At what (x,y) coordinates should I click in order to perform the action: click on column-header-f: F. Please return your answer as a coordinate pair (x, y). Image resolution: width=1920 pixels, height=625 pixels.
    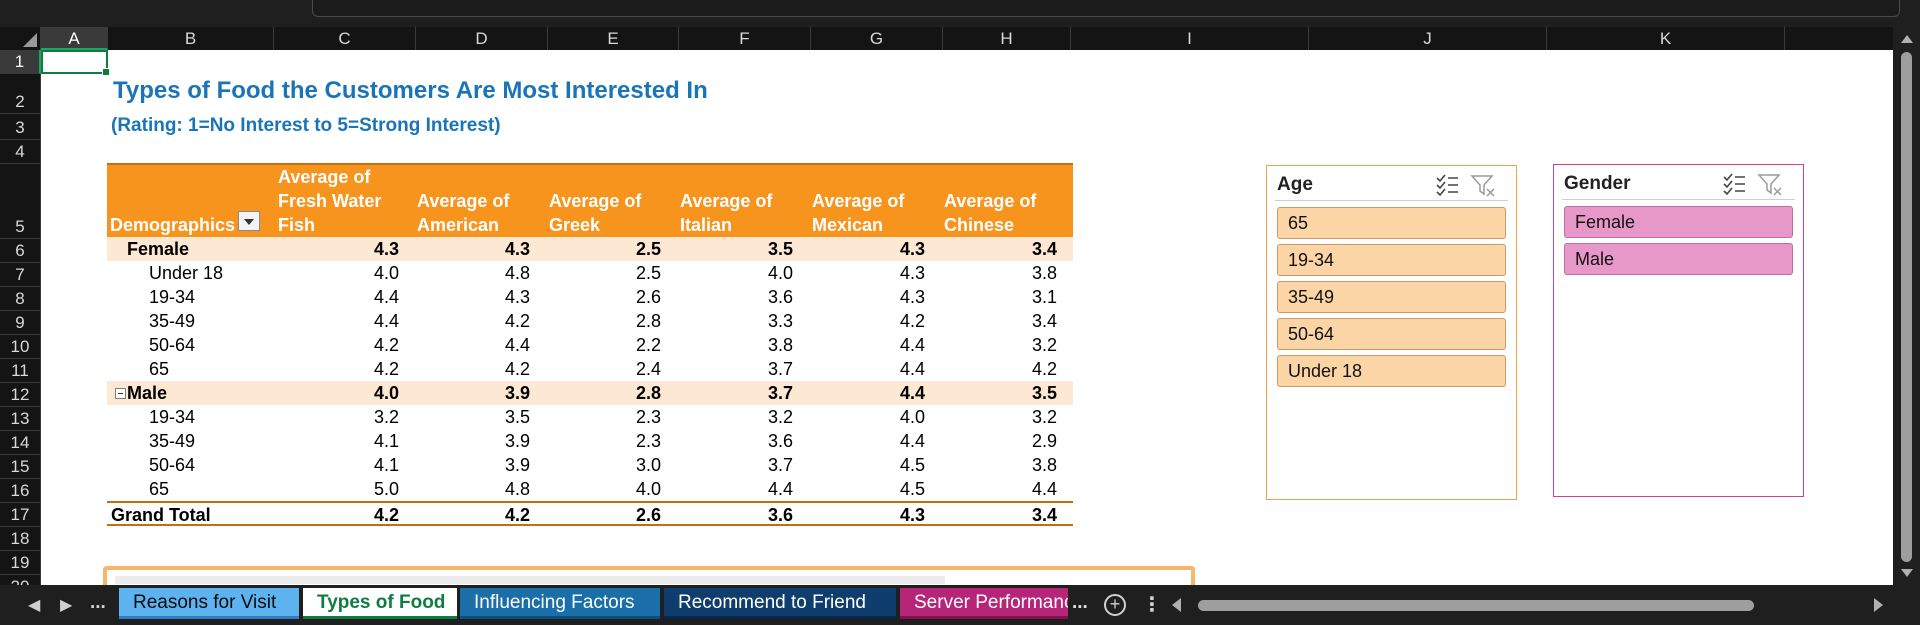
    Looking at the image, I should click on (745, 38).